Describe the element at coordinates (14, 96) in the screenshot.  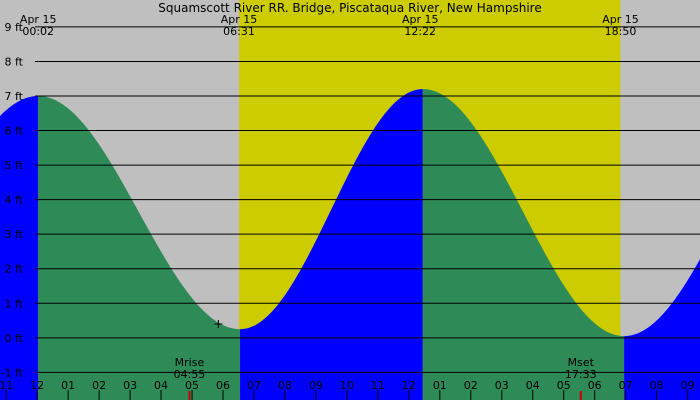
I see `y-tick-label-2: 7 ft` at that location.